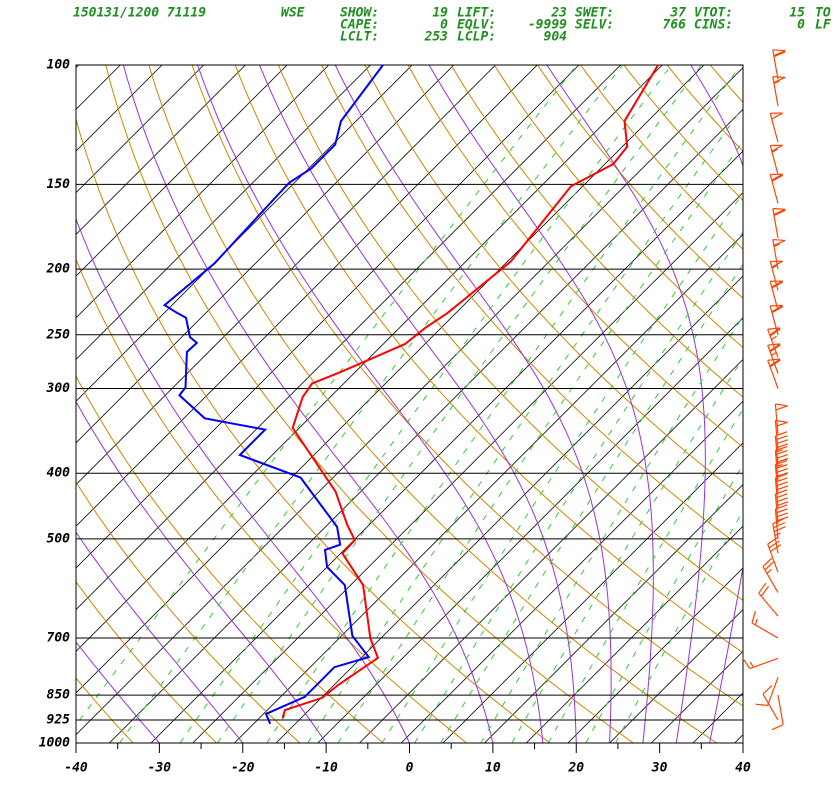  Describe the element at coordinates (743, 768) in the screenshot. I see `x-tick-label: 40` at that location.